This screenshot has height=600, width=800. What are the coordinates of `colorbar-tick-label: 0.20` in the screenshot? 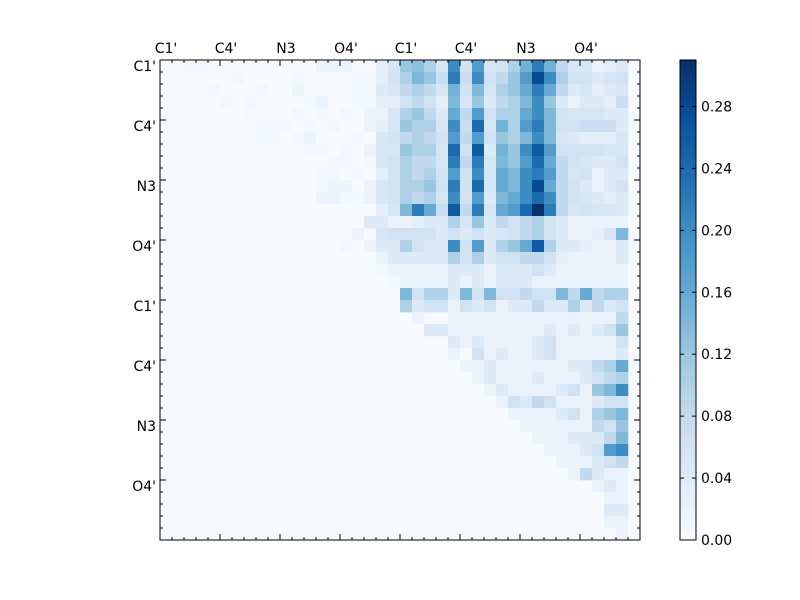 It's located at (716, 231).